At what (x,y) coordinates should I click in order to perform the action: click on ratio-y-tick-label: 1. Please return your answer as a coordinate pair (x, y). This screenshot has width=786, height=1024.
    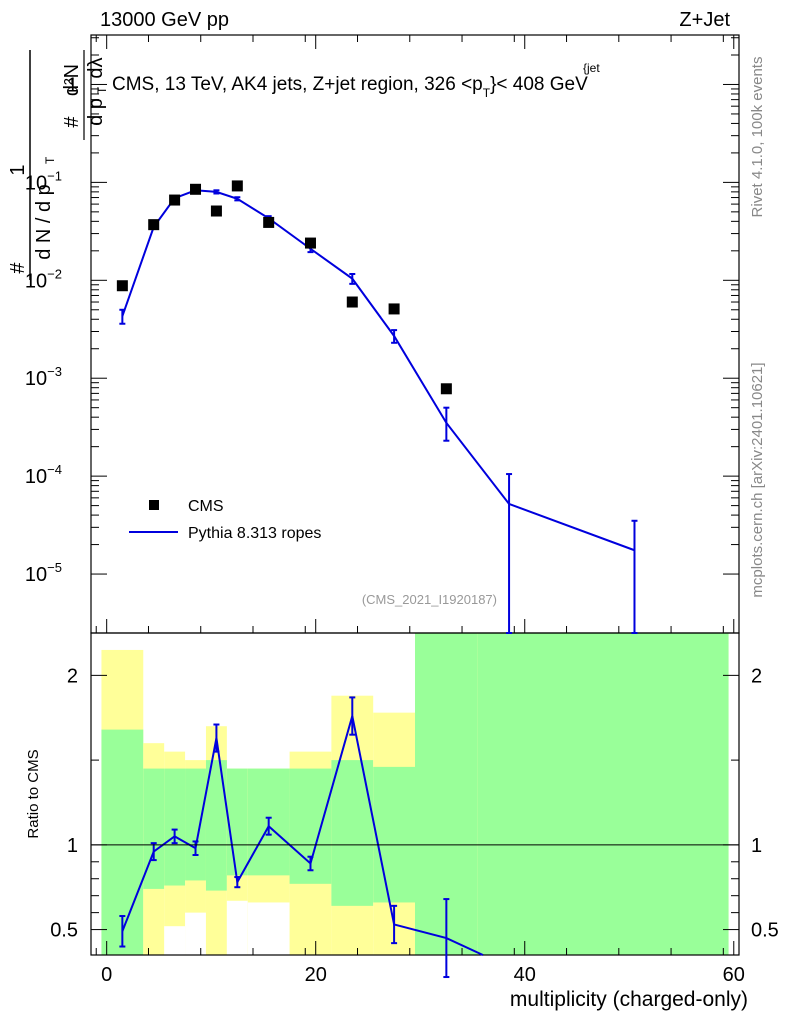
    Looking at the image, I should click on (72, 846).